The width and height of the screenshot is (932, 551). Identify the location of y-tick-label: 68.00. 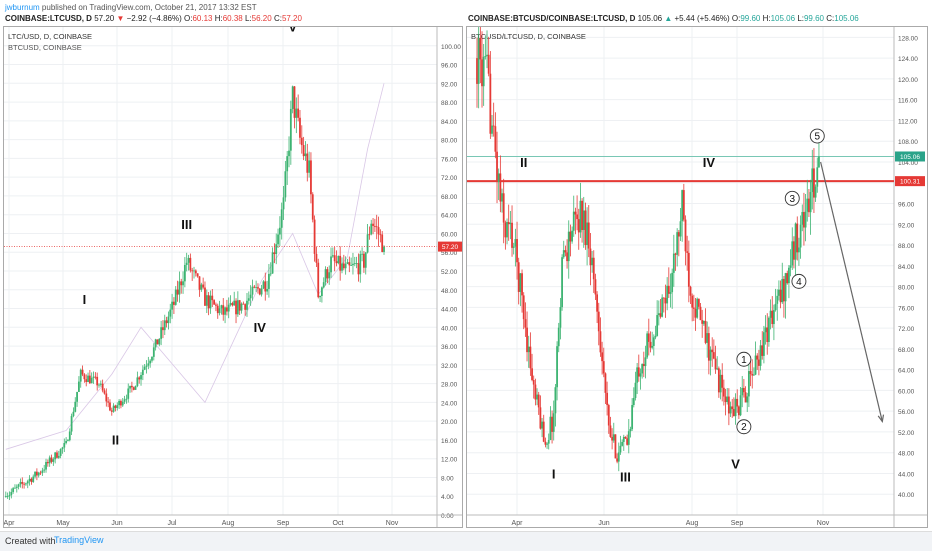
(449, 197).